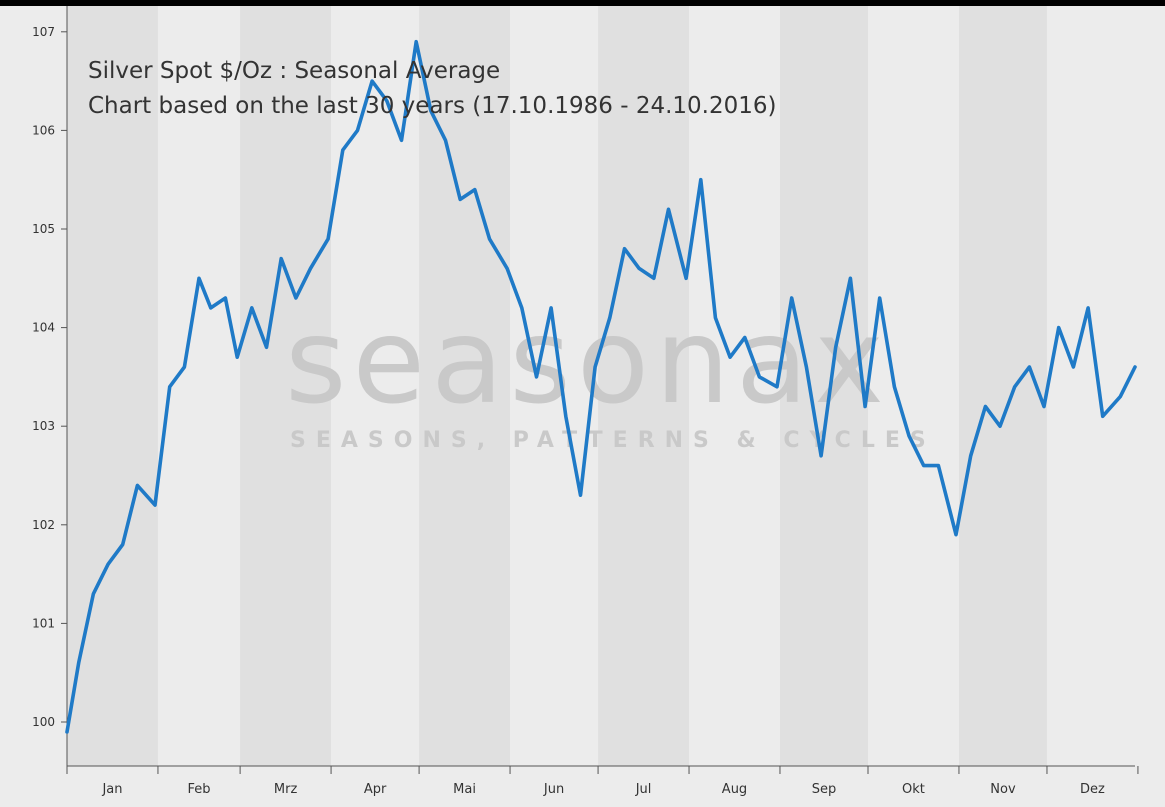 This screenshot has height=807, width=1165. Describe the element at coordinates (464, 789) in the screenshot. I see `x-tick-label-mai: Mai` at that location.